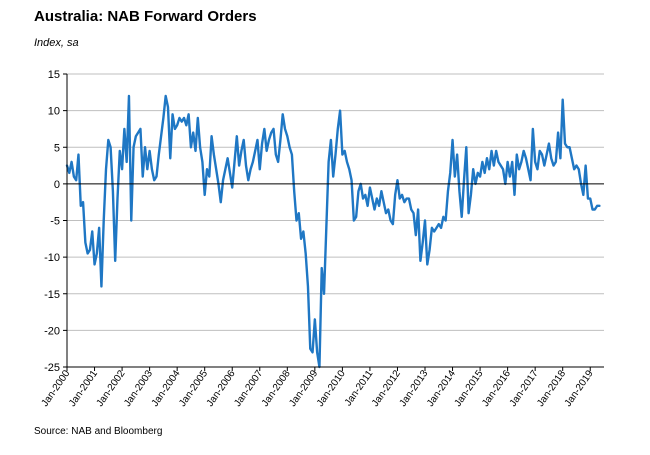 The height and width of the screenshot is (455, 650). I want to click on y-tick-label: -20, so click(52, 331).